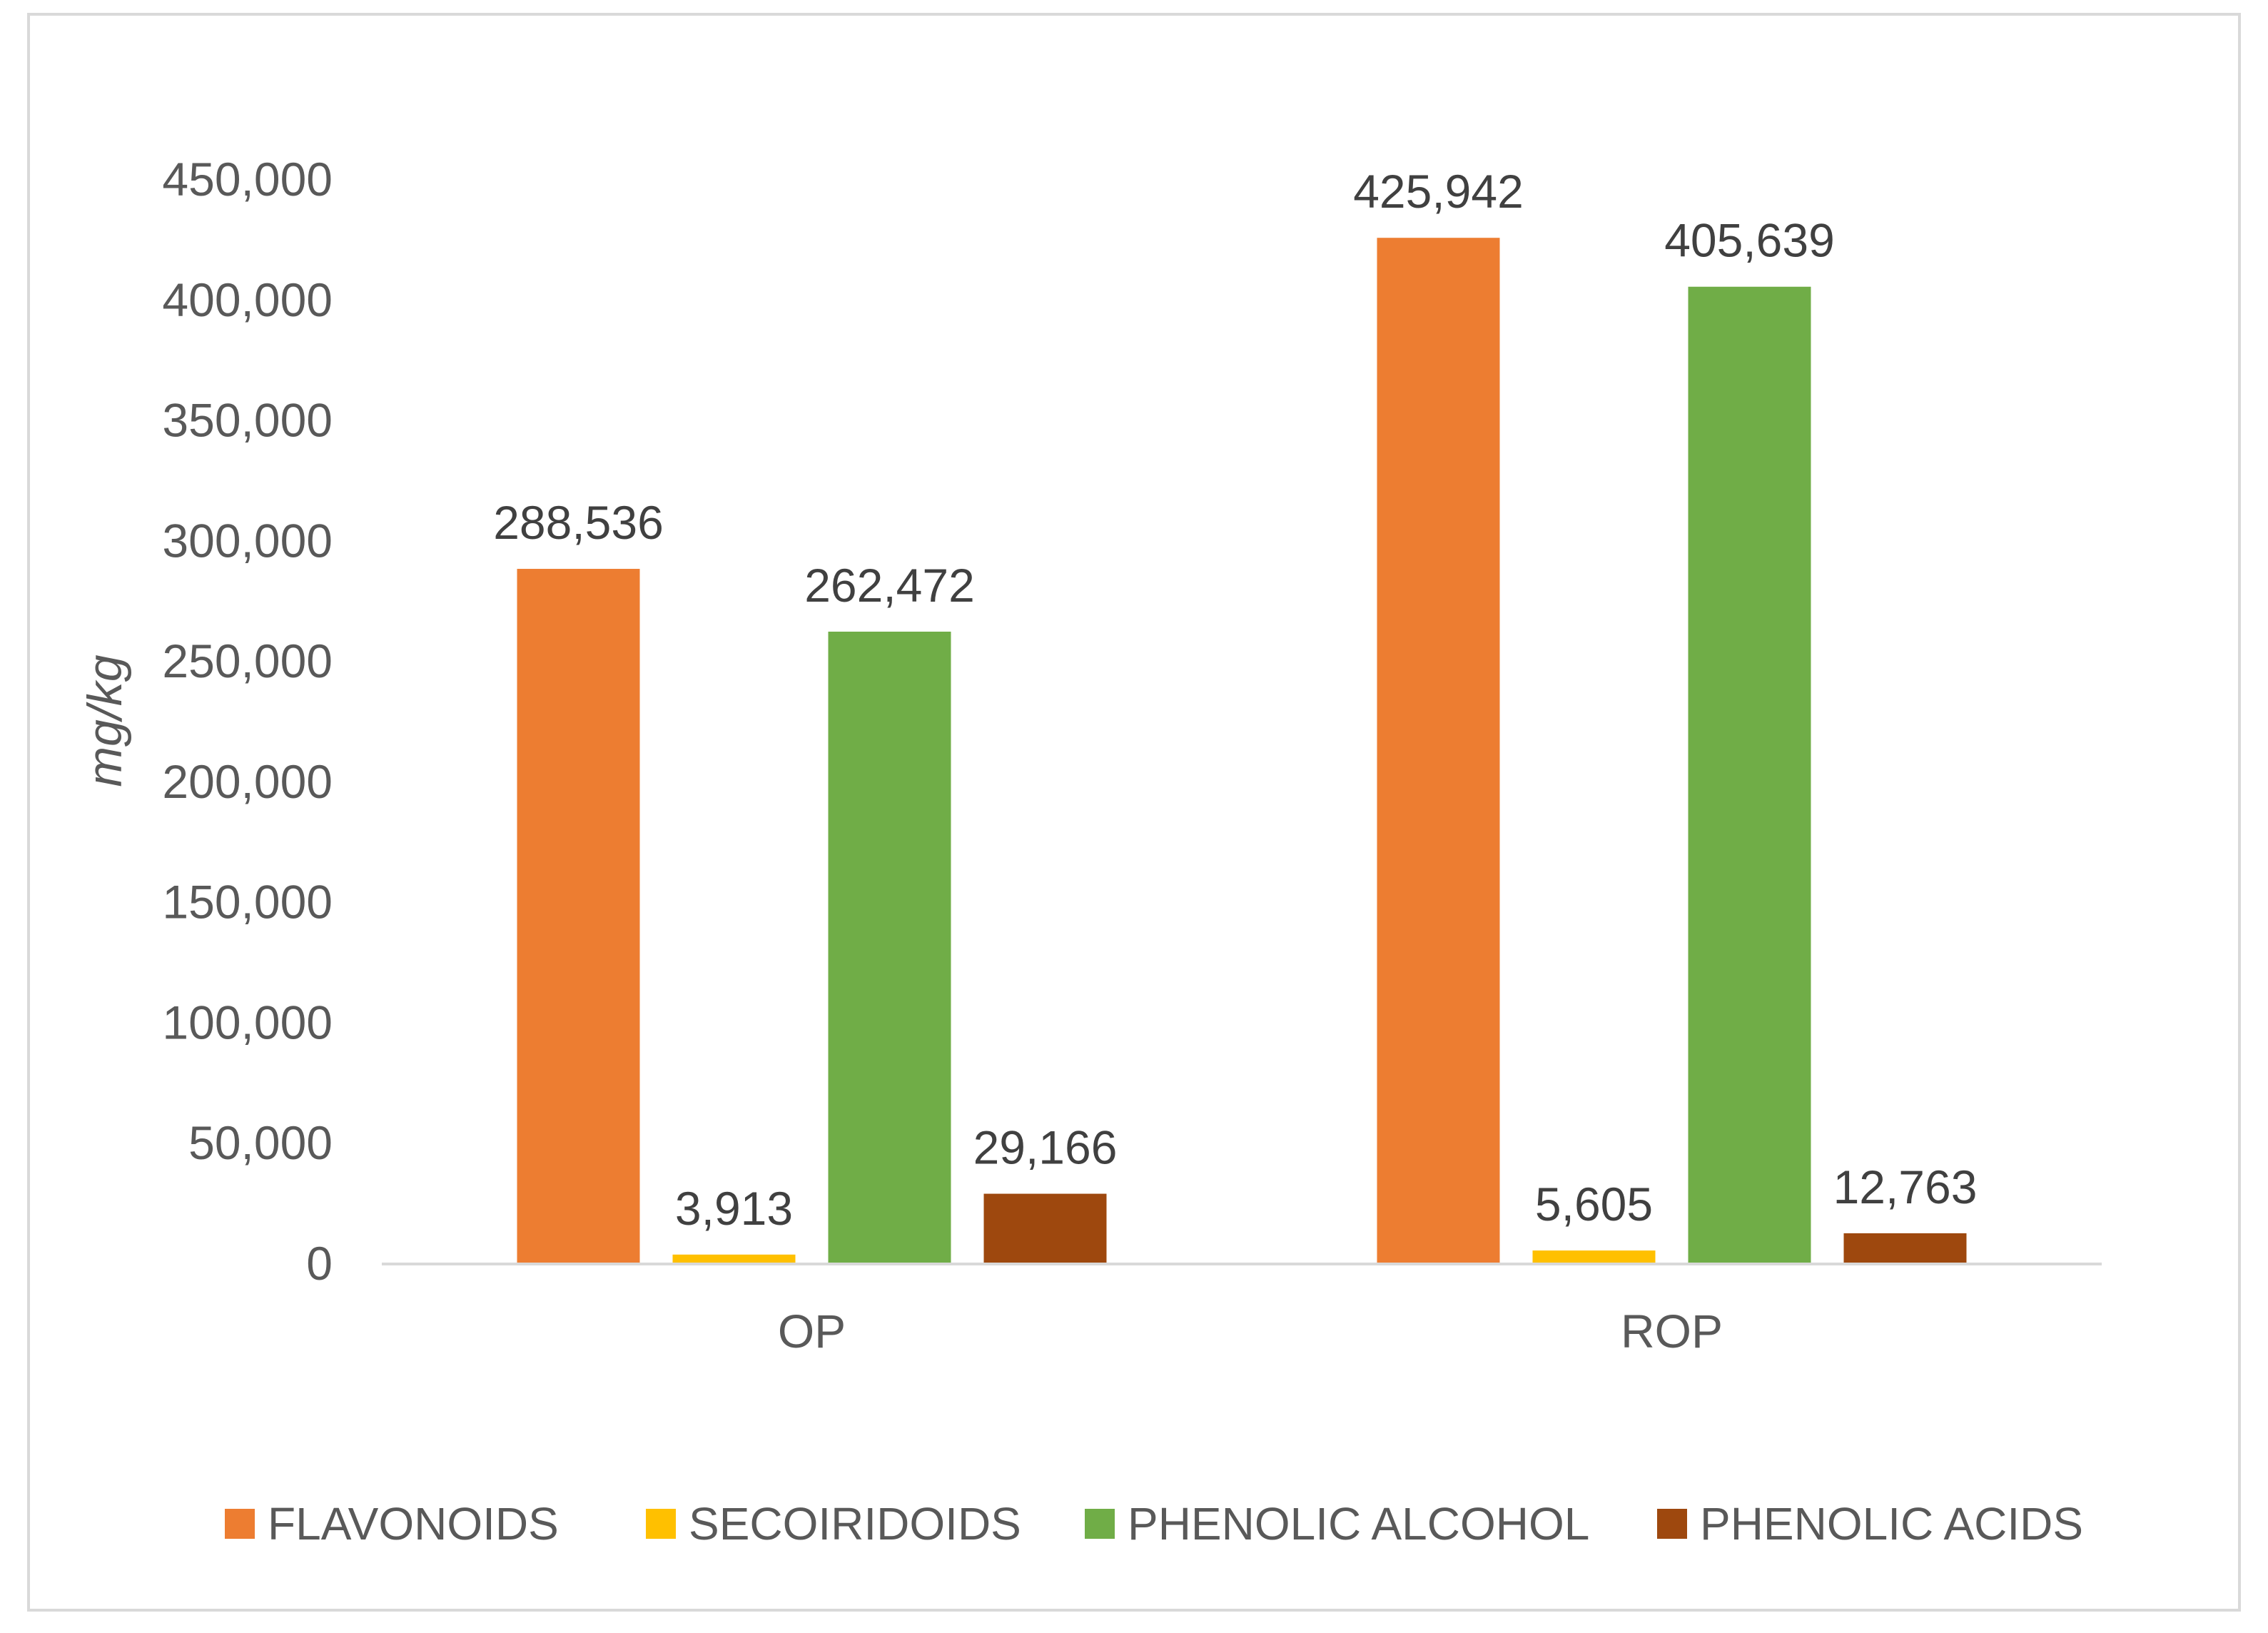  Describe the element at coordinates (105, 720) in the screenshot. I see `y-axis-label: mg/kg` at that location.